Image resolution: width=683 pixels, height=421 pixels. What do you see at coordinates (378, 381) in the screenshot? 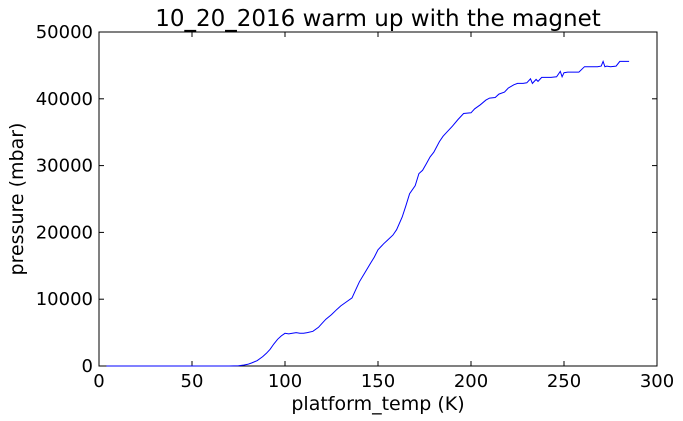
I see `x-tick-label: 150` at bounding box center [378, 381].